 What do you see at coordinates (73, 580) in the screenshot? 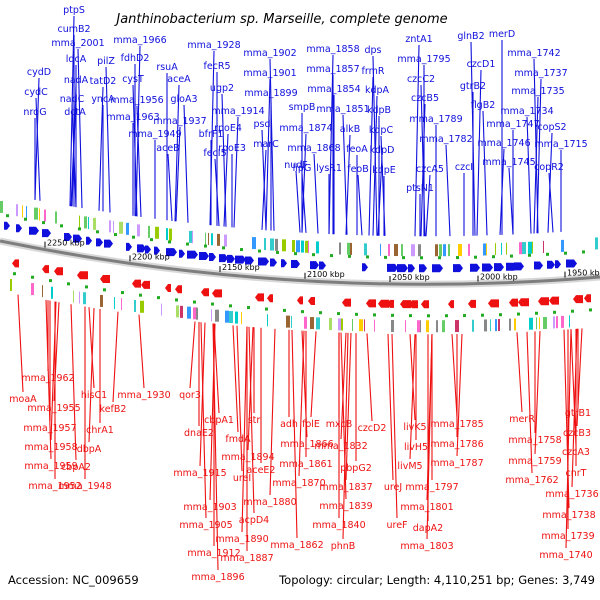
I see `accession-text: Accession: NC_009659` at bounding box center [73, 580].